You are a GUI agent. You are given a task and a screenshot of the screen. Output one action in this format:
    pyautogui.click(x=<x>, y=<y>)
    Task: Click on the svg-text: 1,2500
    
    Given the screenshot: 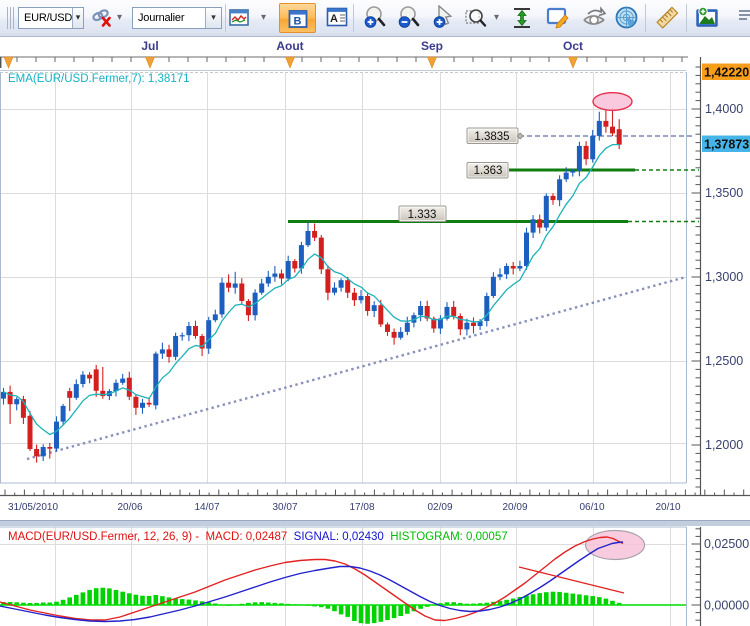 What is the action you would take?
    pyautogui.click(x=724, y=361)
    